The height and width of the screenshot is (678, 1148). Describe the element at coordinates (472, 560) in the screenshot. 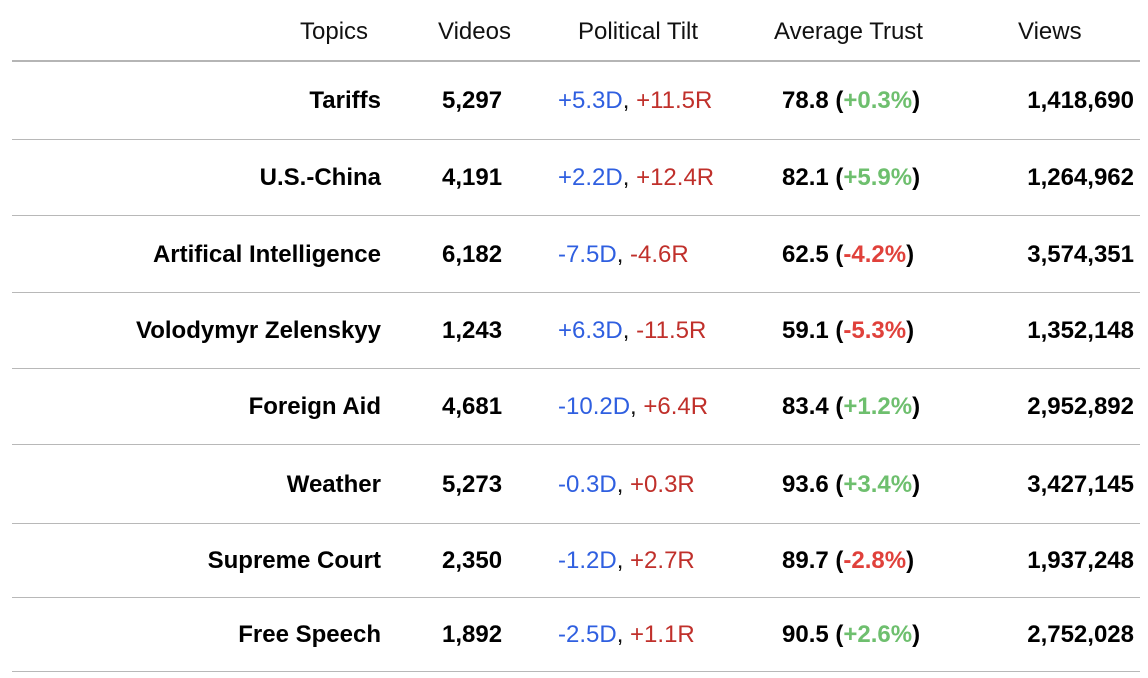

I see `videos-cell: 2,350` at that location.